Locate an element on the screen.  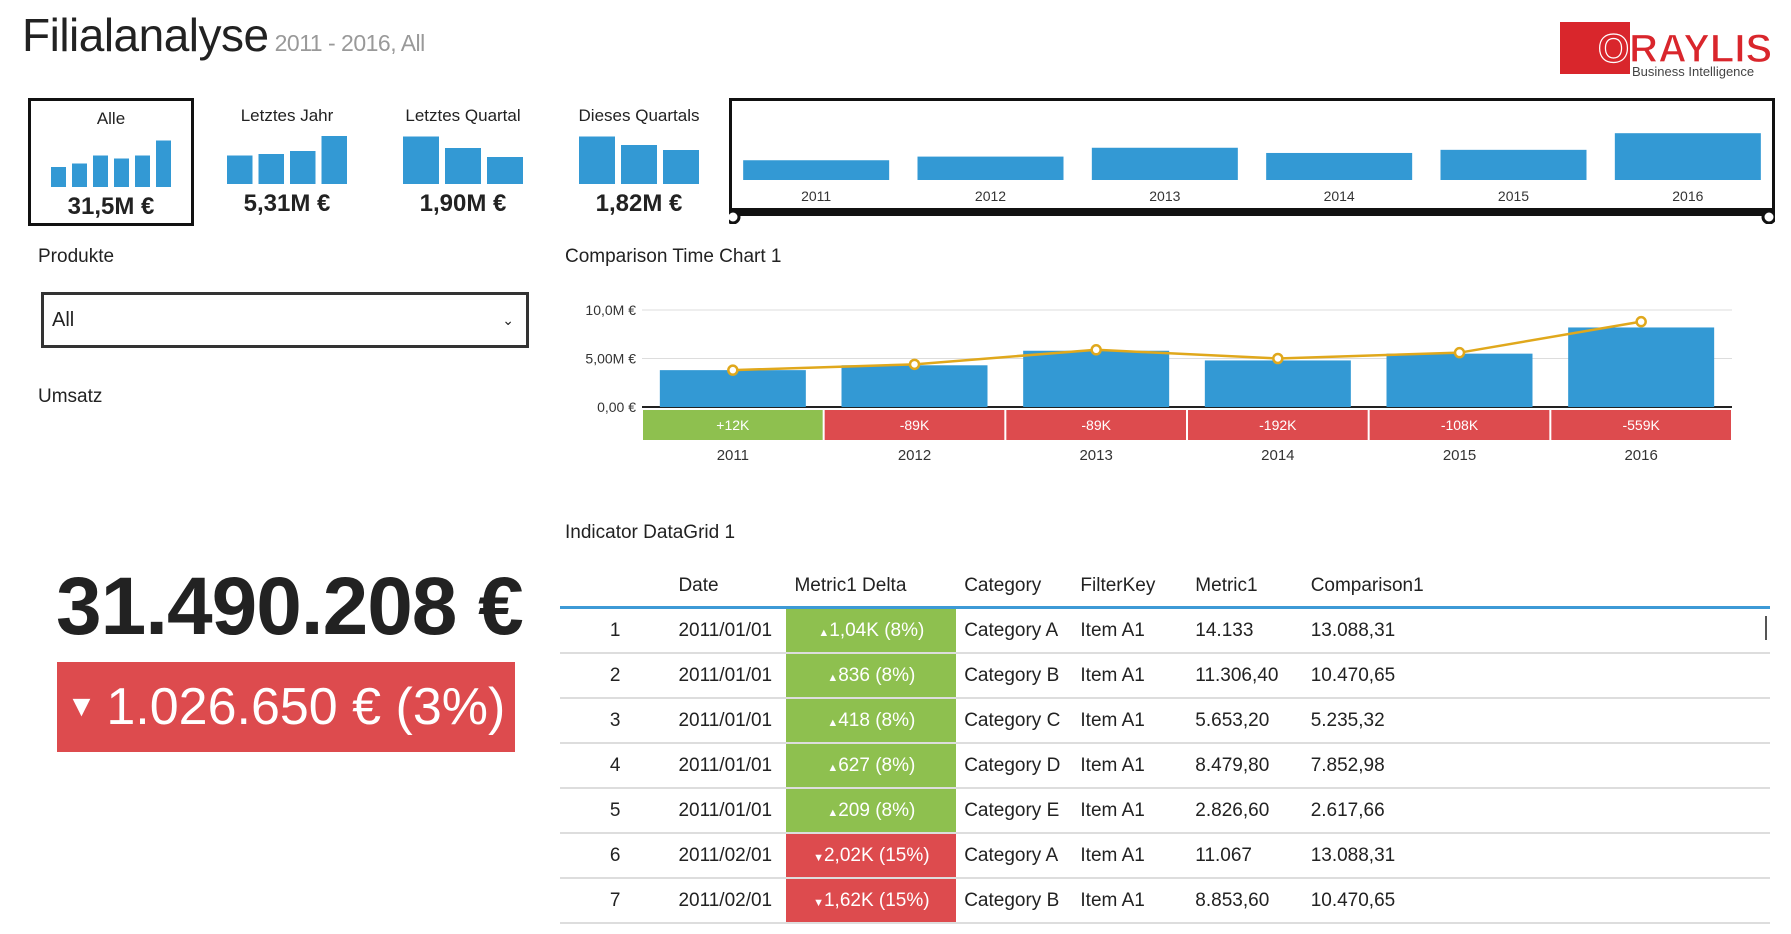
year-range-slider: 2011 2012 2013 2014 2015 2016 is located at coordinates (1252, 161).